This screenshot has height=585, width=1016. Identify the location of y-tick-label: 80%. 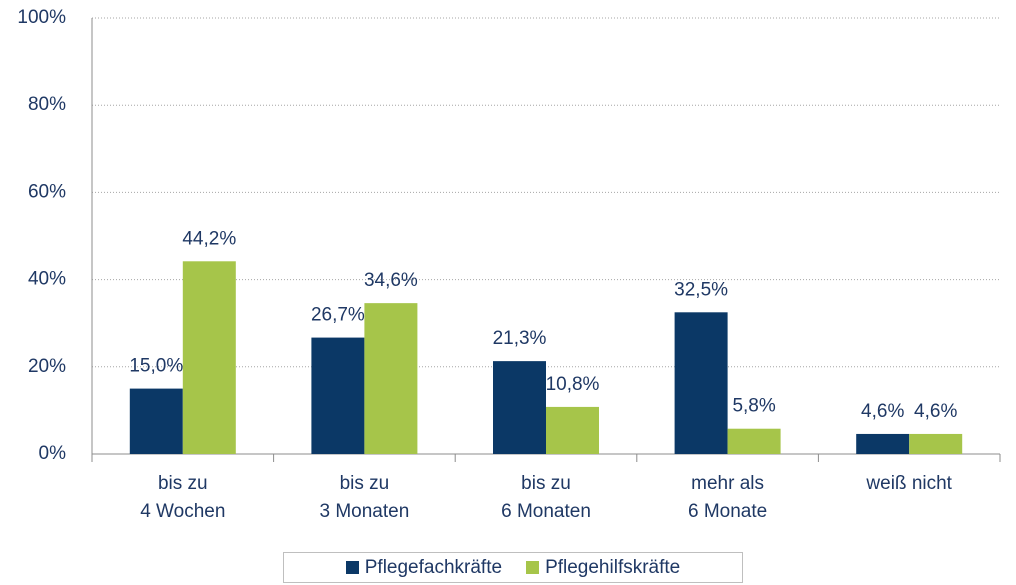
(47, 104).